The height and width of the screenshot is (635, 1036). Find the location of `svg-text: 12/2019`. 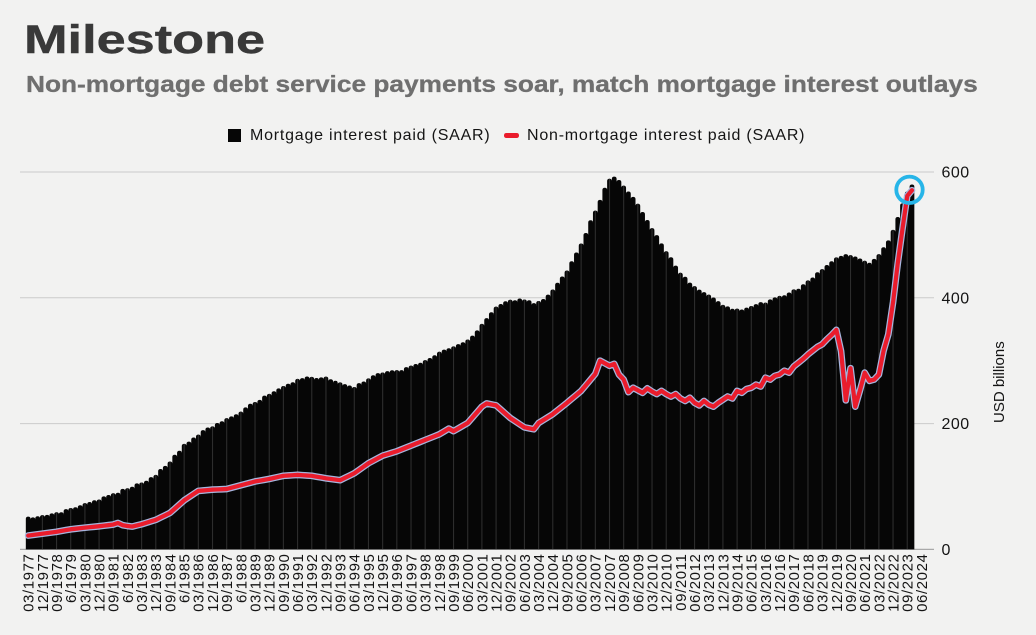

svg-text: 12/2019 is located at coordinates (837, 583).